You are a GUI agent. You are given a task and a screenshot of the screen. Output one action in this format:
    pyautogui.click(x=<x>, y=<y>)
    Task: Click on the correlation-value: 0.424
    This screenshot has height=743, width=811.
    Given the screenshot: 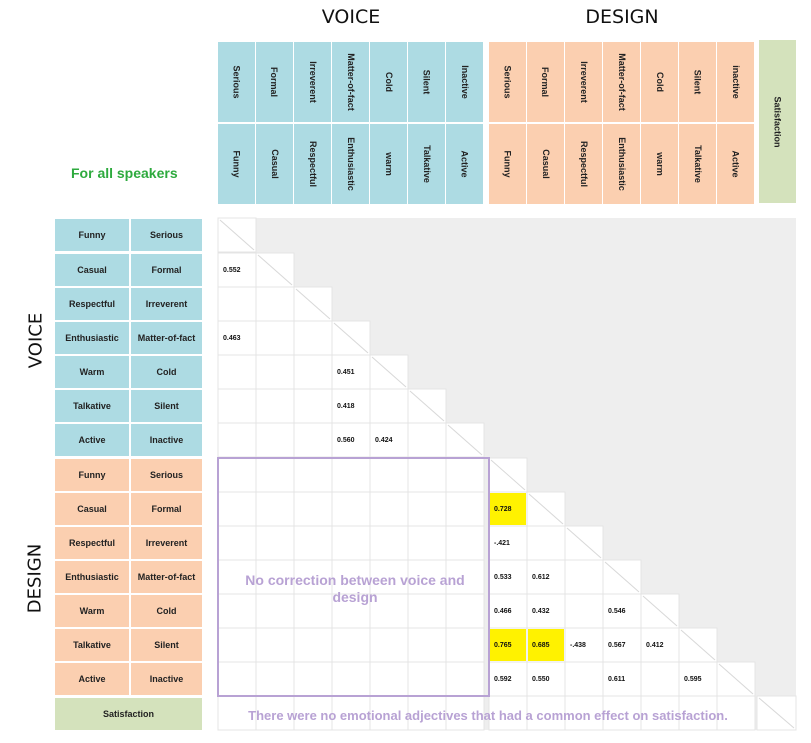 What is the action you would take?
    pyautogui.click(x=384, y=440)
    